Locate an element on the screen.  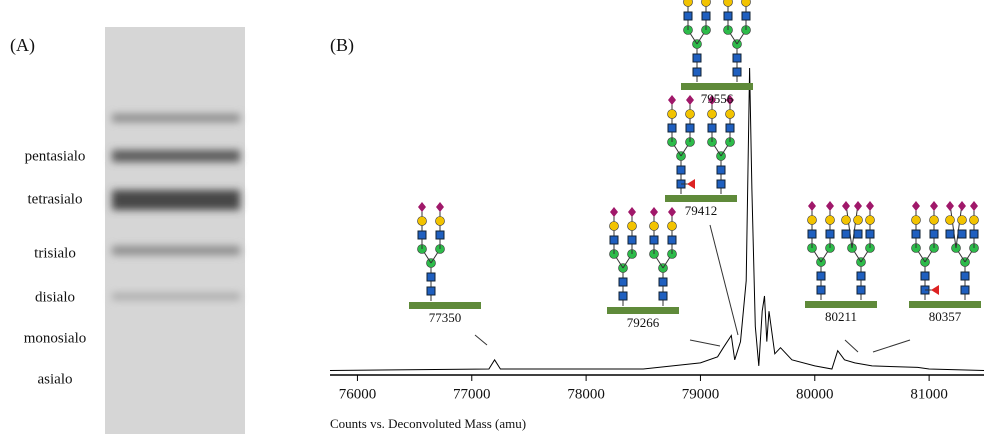
annotation: 77350 is located at coordinates (445, 317).